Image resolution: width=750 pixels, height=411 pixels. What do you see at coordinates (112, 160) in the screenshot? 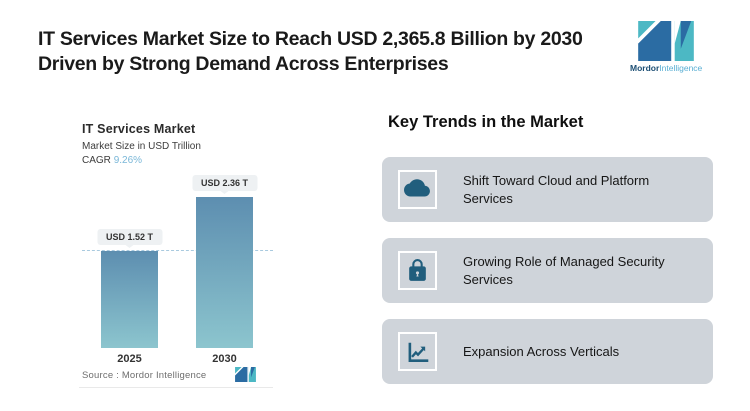
I see `chart-cagr: CAGR 9.26%` at bounding box center [112, 160].